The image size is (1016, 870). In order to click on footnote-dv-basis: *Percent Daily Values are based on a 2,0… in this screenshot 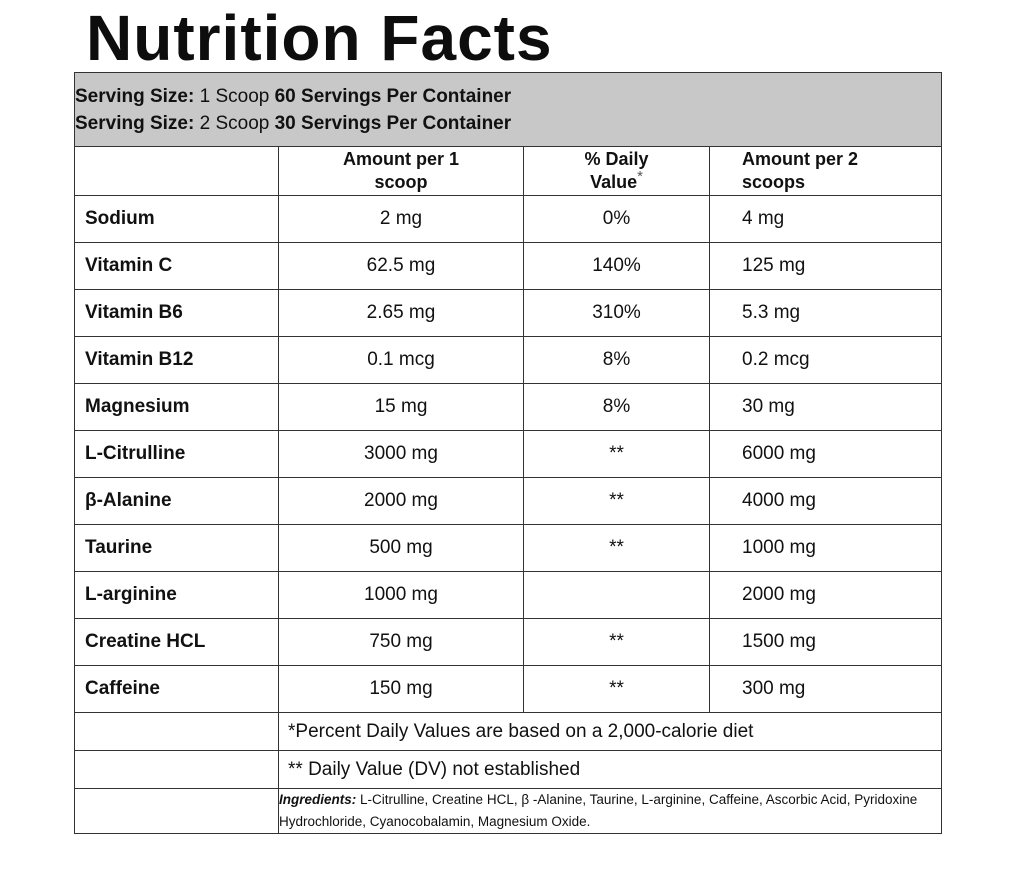, I will do `click(610, 731)`.